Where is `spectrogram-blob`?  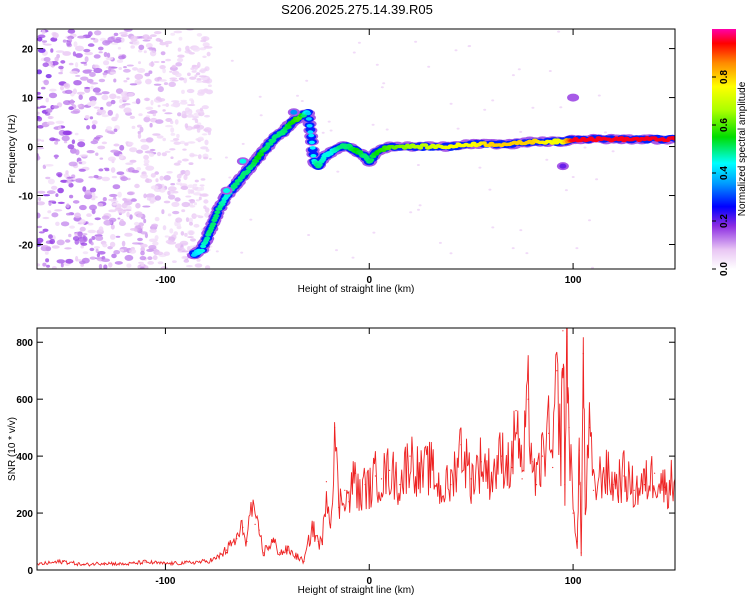
spectrogram-blob is located at coordinates (294, 112).